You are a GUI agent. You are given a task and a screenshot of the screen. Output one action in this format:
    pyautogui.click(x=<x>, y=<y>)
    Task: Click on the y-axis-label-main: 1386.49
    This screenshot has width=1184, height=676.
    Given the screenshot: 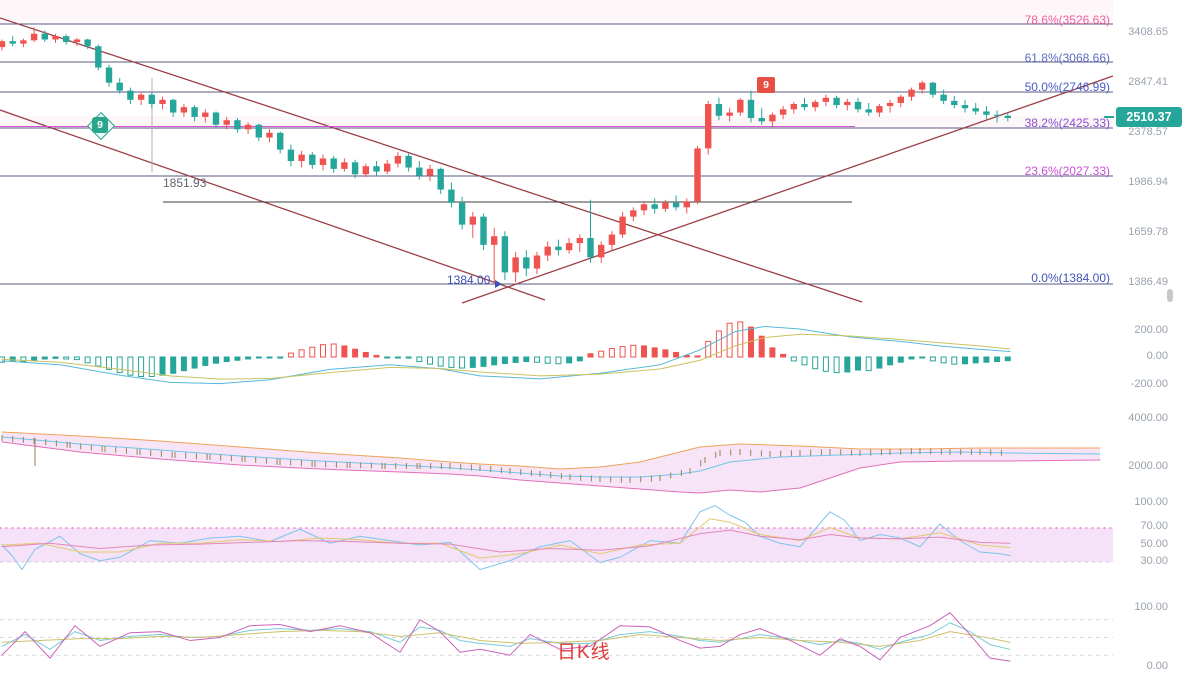 What is the action you would take?
    pyautogui.click(x=1148, y=282)
    